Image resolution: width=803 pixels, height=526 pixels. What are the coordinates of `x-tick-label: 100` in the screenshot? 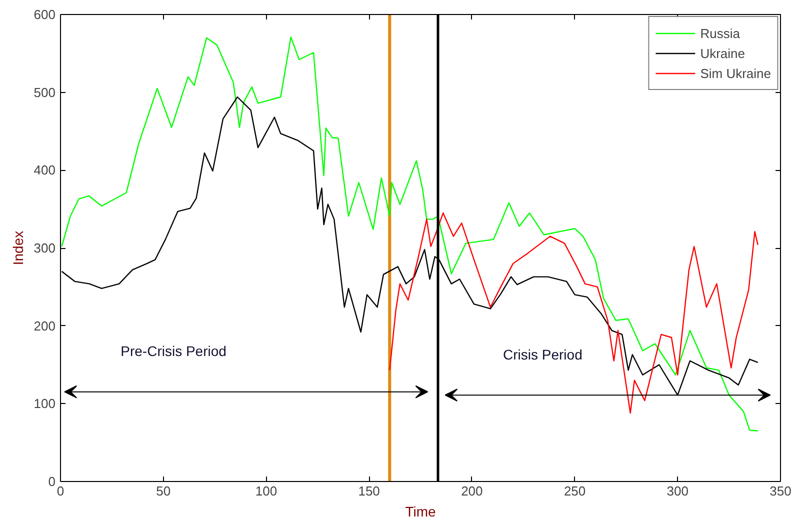 It's located at (266, 491).